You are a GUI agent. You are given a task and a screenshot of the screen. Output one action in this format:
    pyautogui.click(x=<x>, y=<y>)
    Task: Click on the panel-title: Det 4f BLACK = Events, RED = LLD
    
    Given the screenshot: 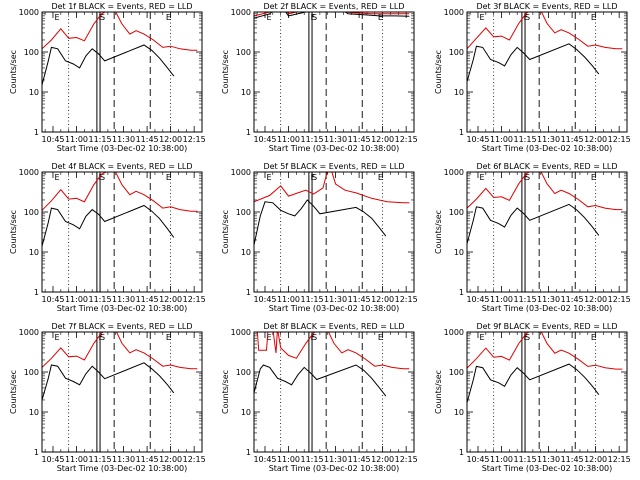 What is the action you would take?
    pyautogui.click(x=121, y=166)
    